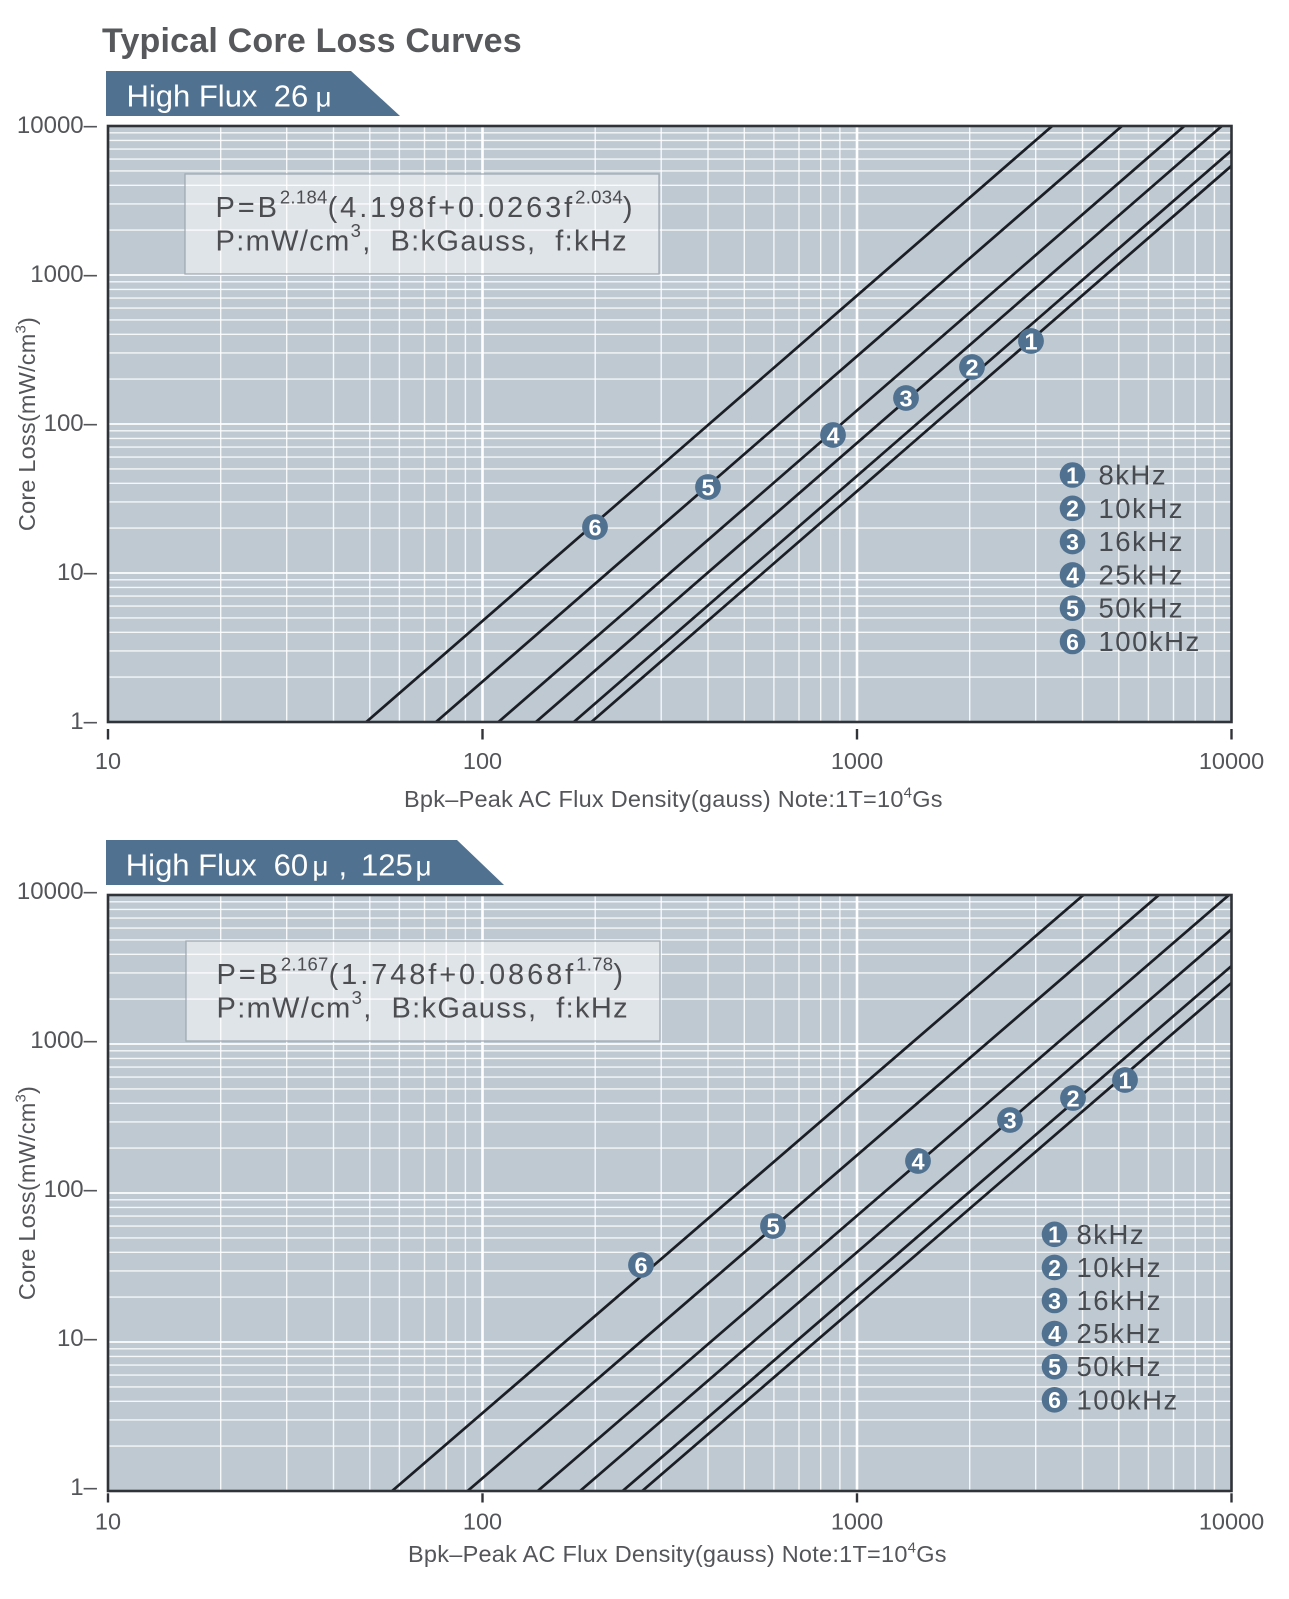 Image resolution: width=1289 pixels, height=1599 pixels. What do you see at coordinates (421, 973) in the screenshot?
I see `svg-text: P=B2.167(1.748f+0.0868f1.78)` at bounding box center [421, 973].